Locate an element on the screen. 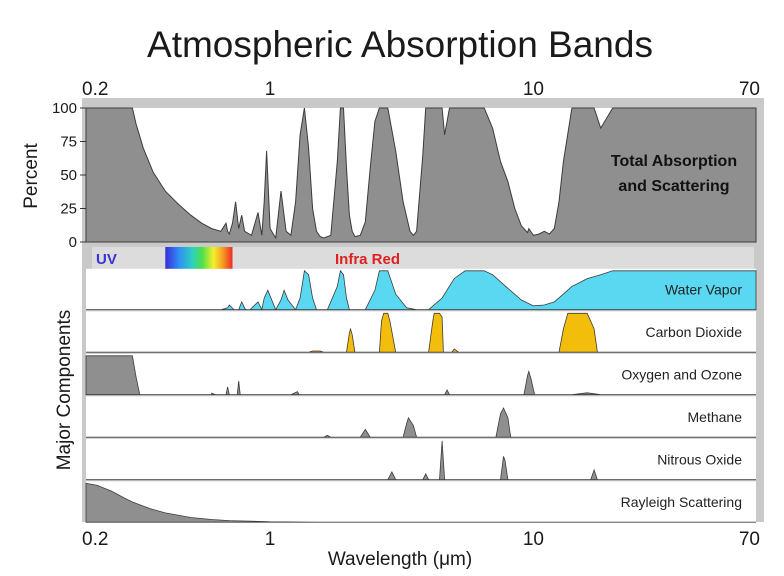  spectrum-strip-background is located at coordinates (423, 258).